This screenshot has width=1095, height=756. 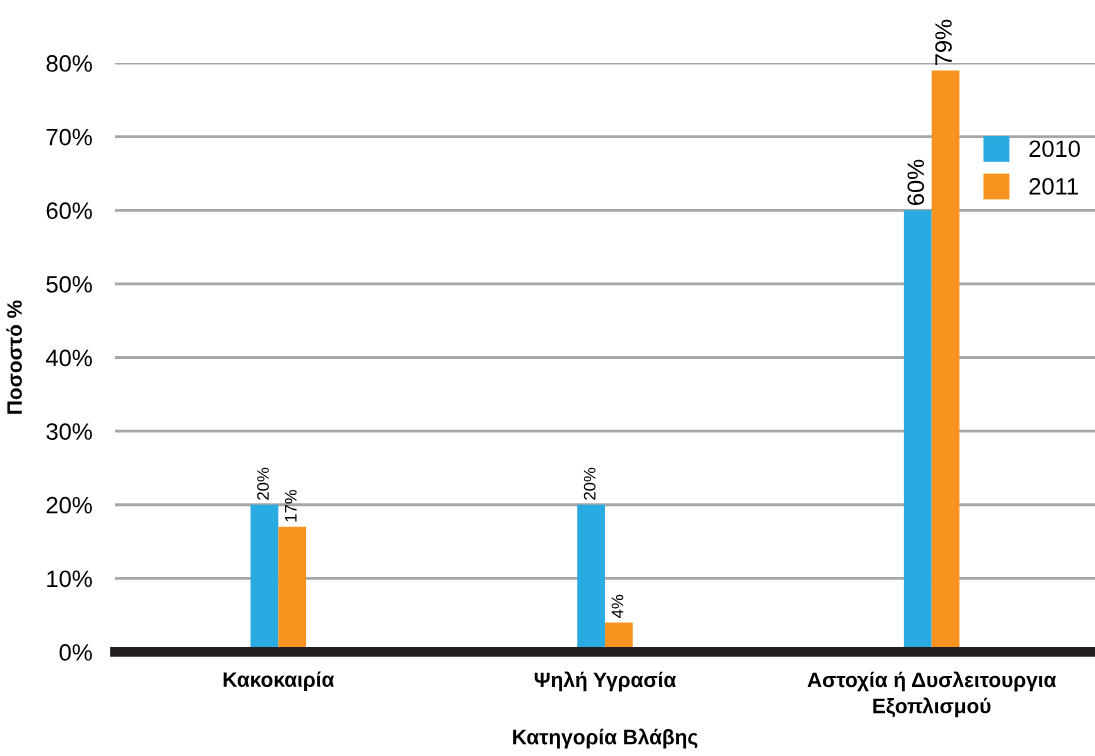 What do you see at coordinates (69, 137) in the screenshot?
I see `y-tick-label: 70%` at bounding box center [69, 137].